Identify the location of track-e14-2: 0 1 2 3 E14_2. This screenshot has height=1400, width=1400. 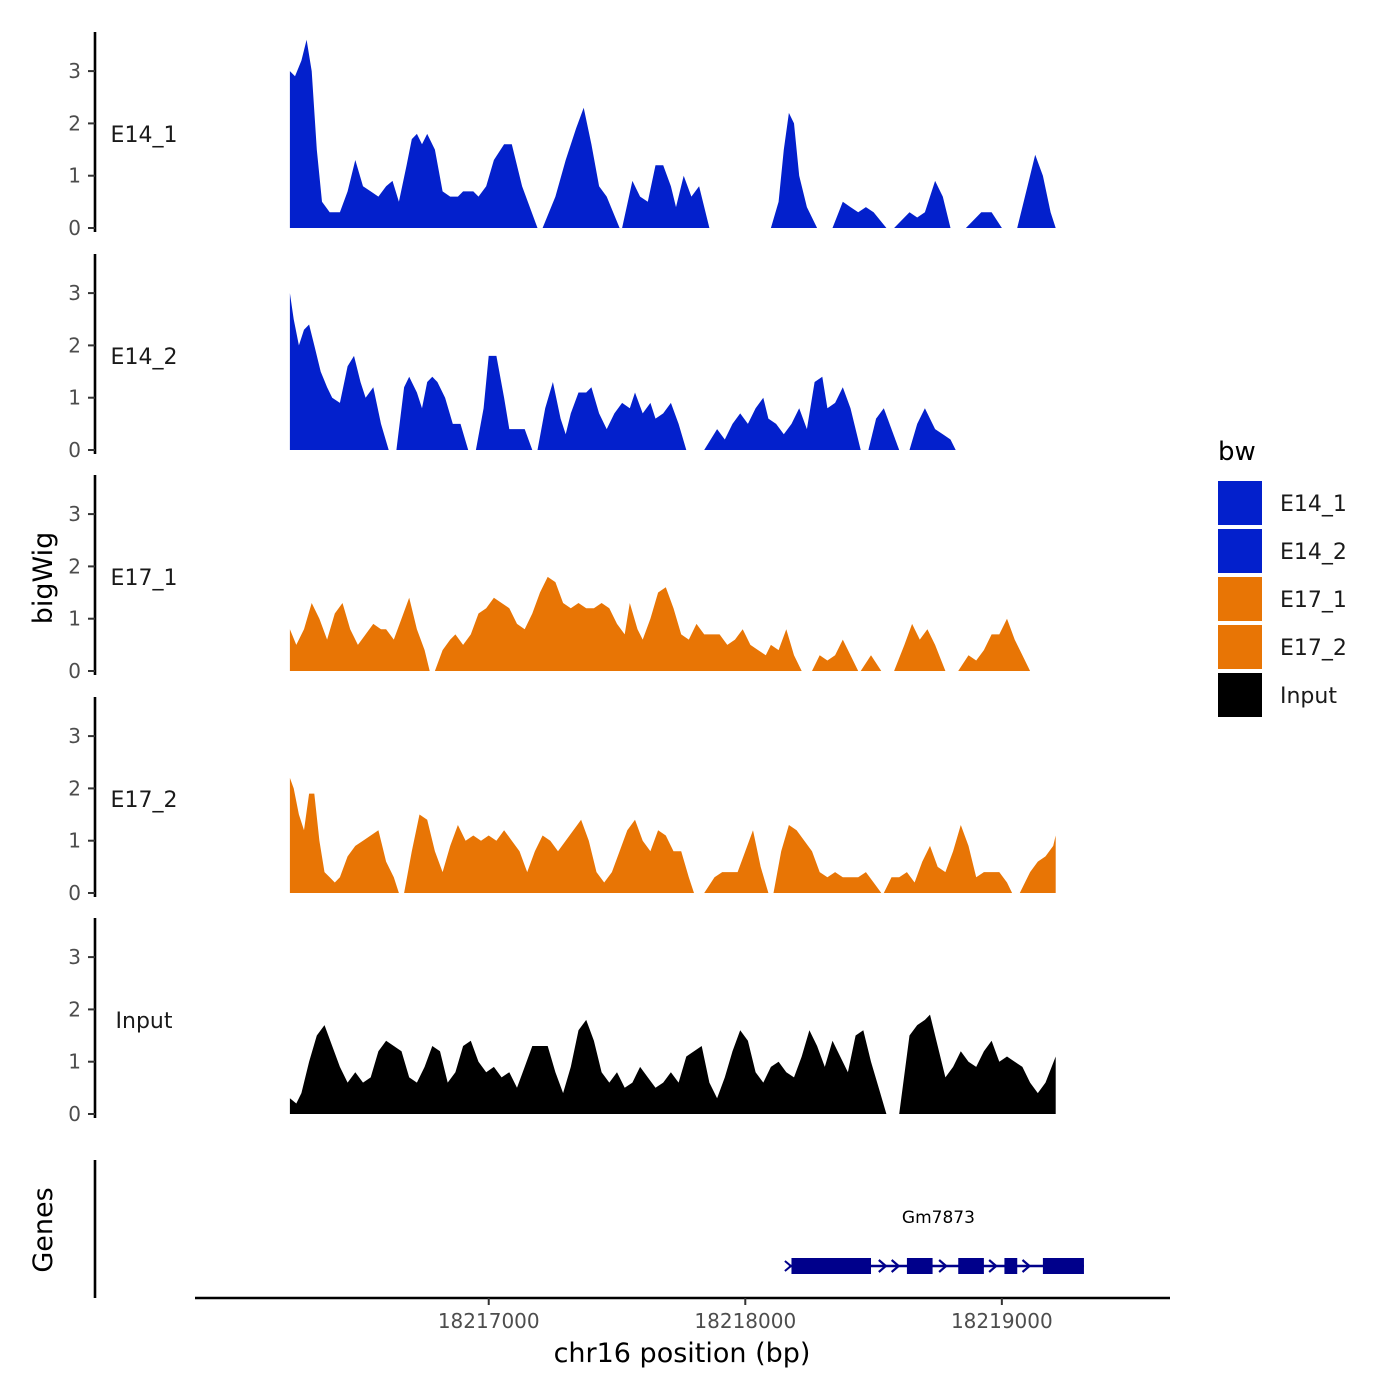
(512, 358).